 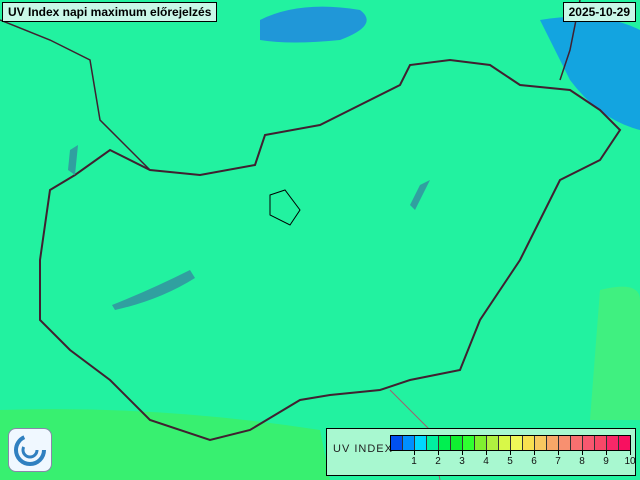 I want to click on legend-tick-label: 10, so click(x=630, y=461).